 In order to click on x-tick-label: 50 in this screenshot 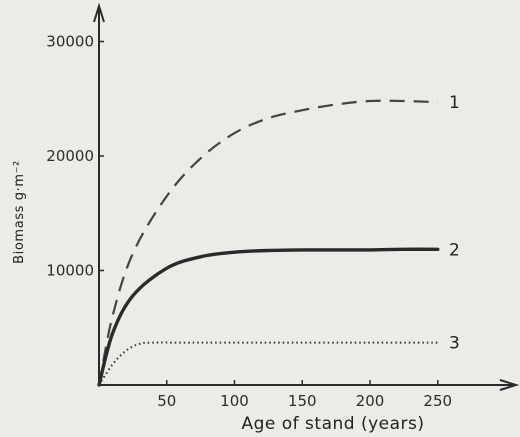, I will do `click(166, 401)`.